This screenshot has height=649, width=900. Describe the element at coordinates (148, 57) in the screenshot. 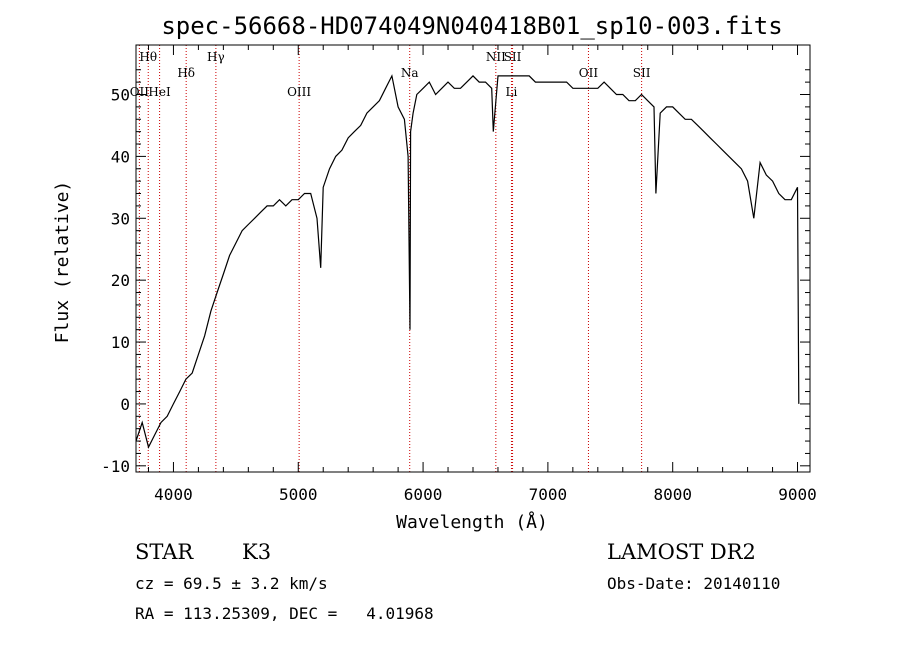

I see `line-marker-label: Hθ` at that location.